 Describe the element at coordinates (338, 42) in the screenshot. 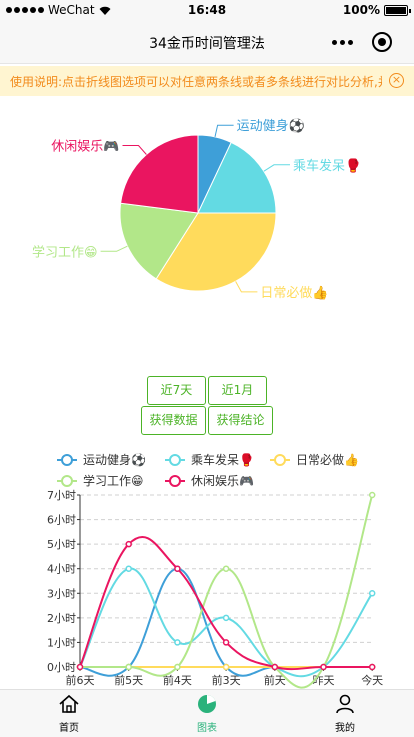

I see `more-options-icon` at that location.